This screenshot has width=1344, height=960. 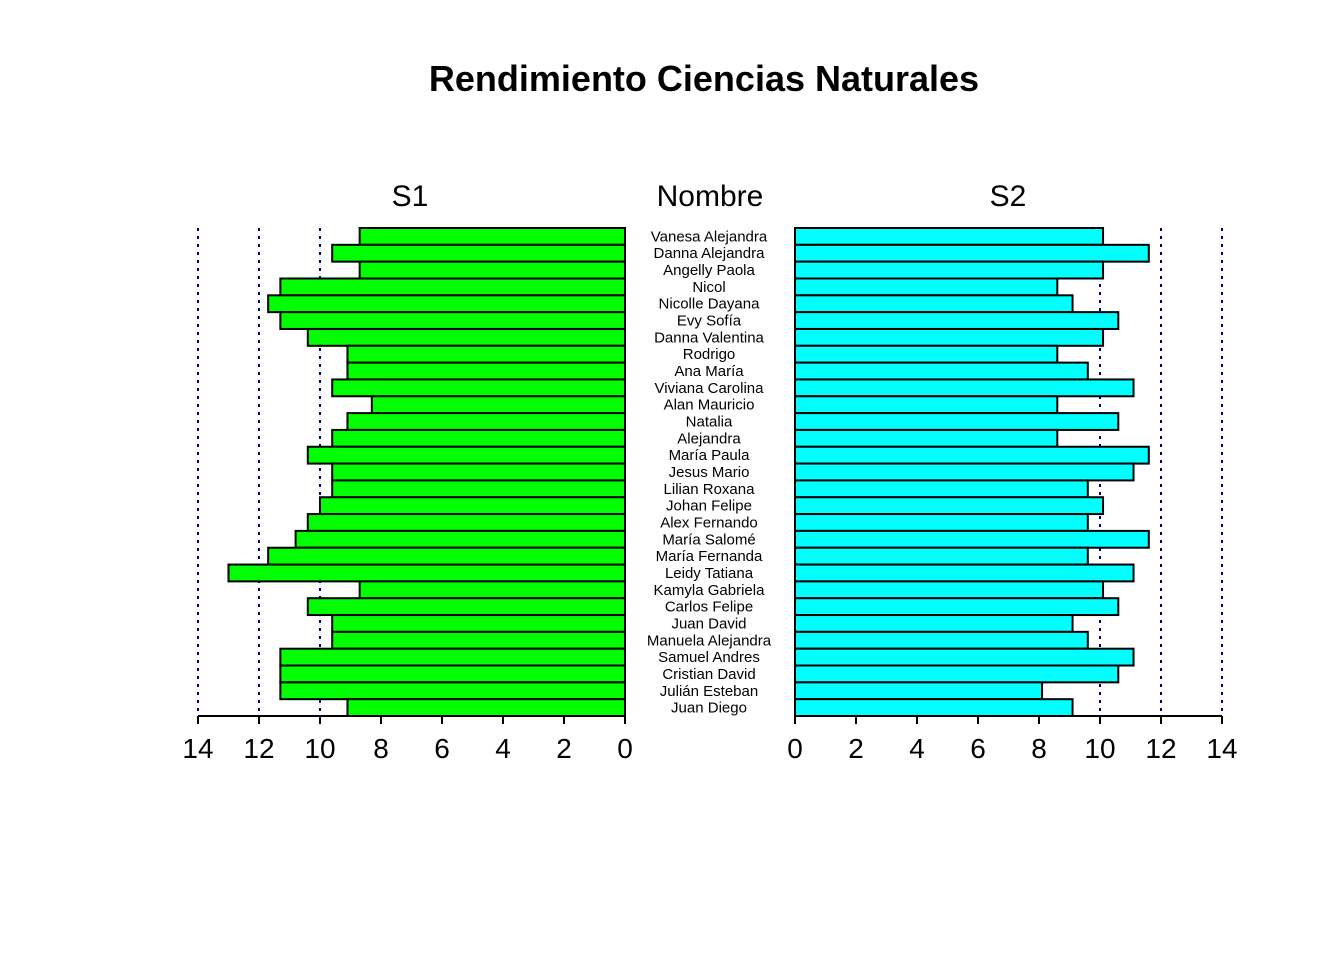 I want to click on tick-label-left-6: 6, so click(x=442, y=748).